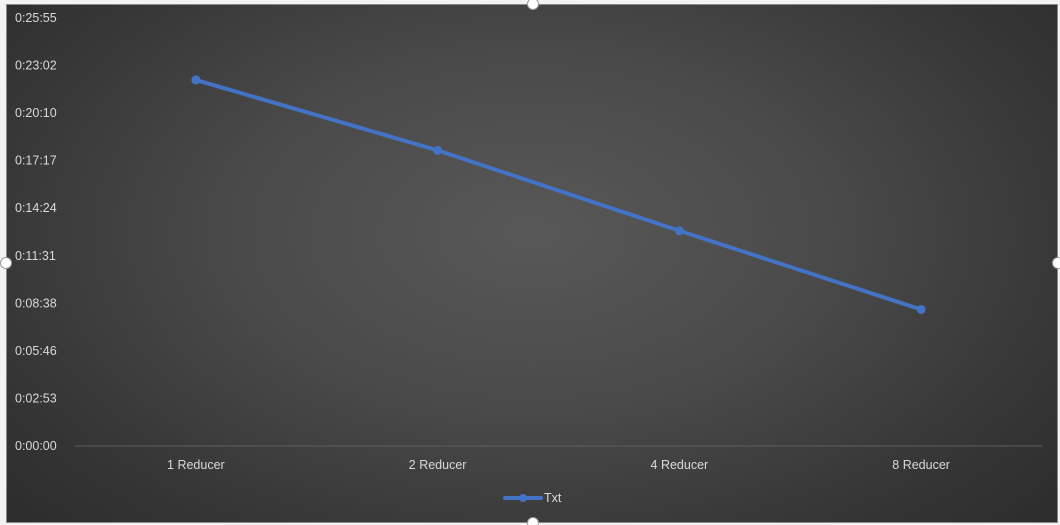  I want to click on y-tick-label: 0:23:02, so click(36, 66).